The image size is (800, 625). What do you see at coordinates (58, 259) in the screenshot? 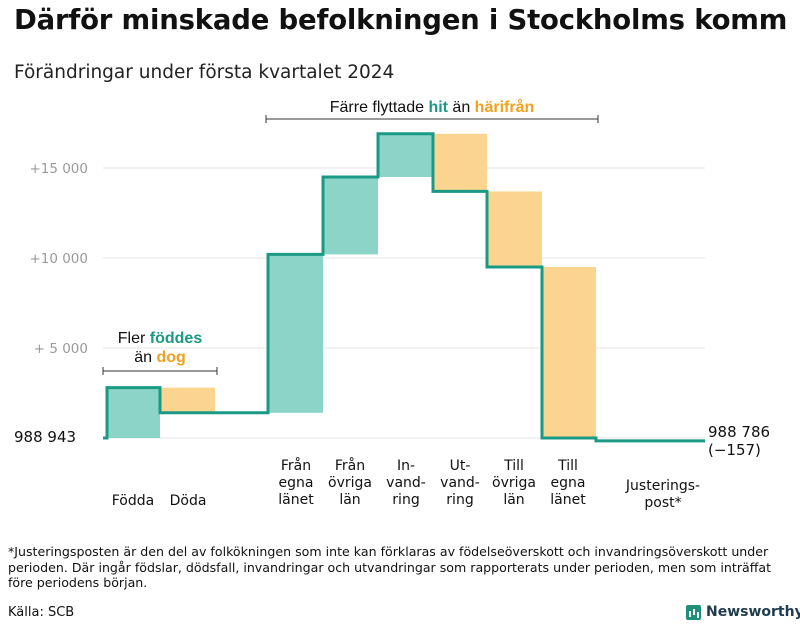
I see `y-tick-label-1: +10 000` at bounding box center [58, 259].